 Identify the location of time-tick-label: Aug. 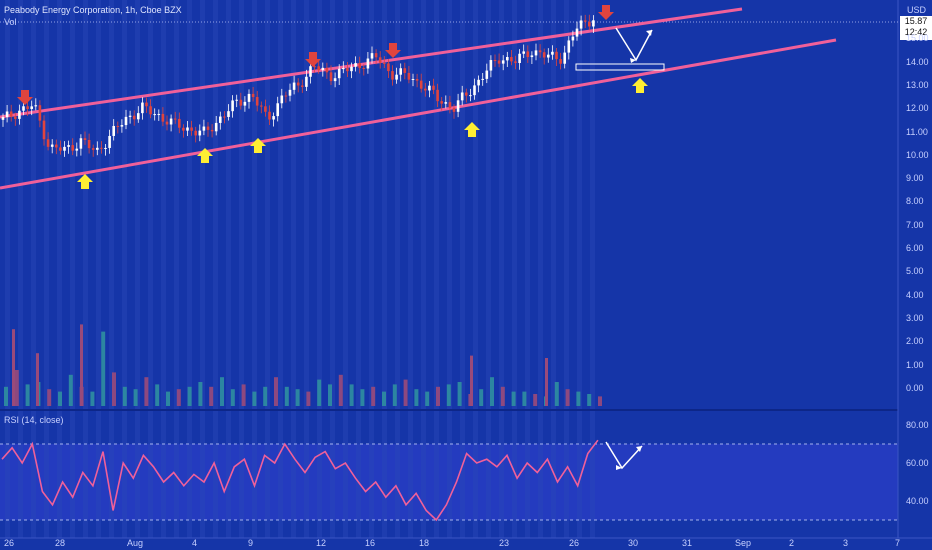
(135, 543).